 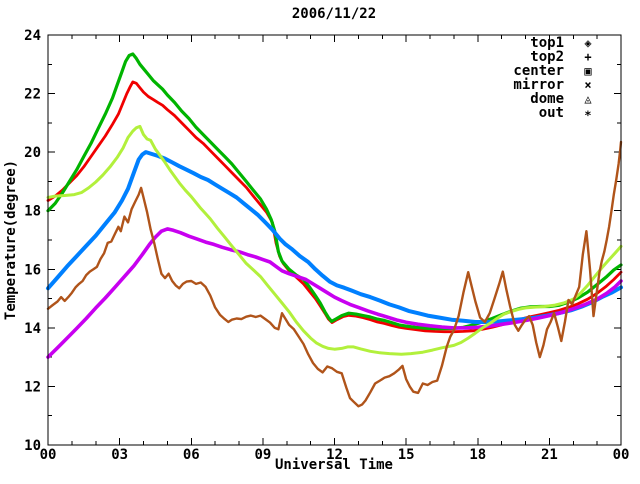 I want to click on chart-title: 2006/11/22, so click(x=334, y=14).